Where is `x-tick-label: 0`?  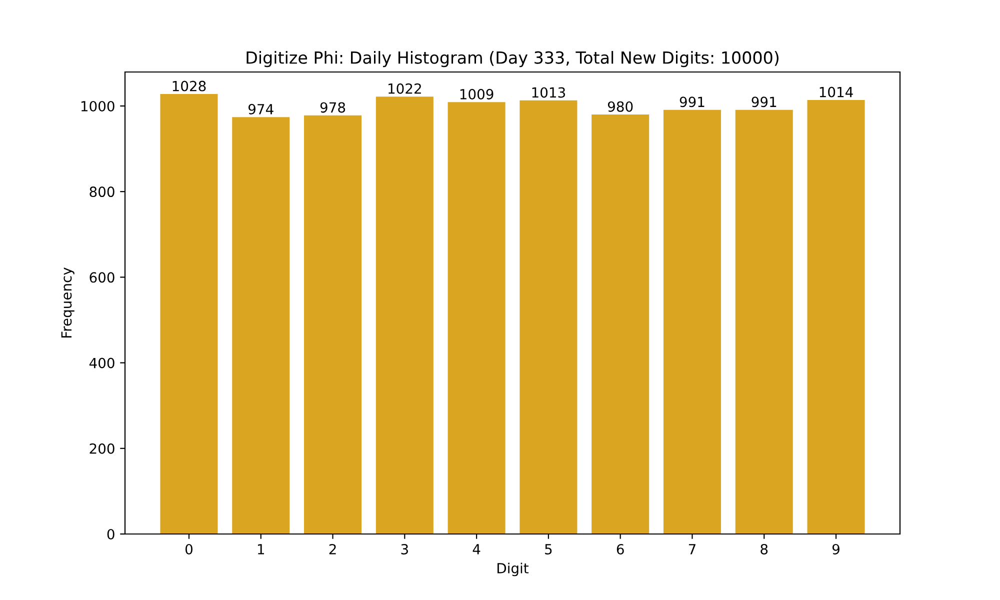 x-tick-label: 0 is located at coordinates (188, 549).